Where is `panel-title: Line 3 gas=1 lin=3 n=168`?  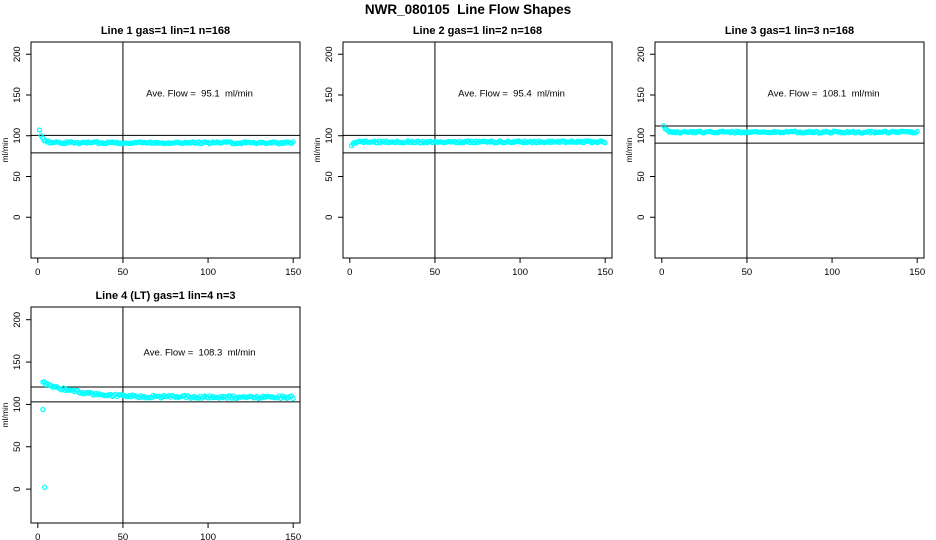 panel-title: Line 3 gas=1 lin=3 n=168 is located at coordinates (789, 31).